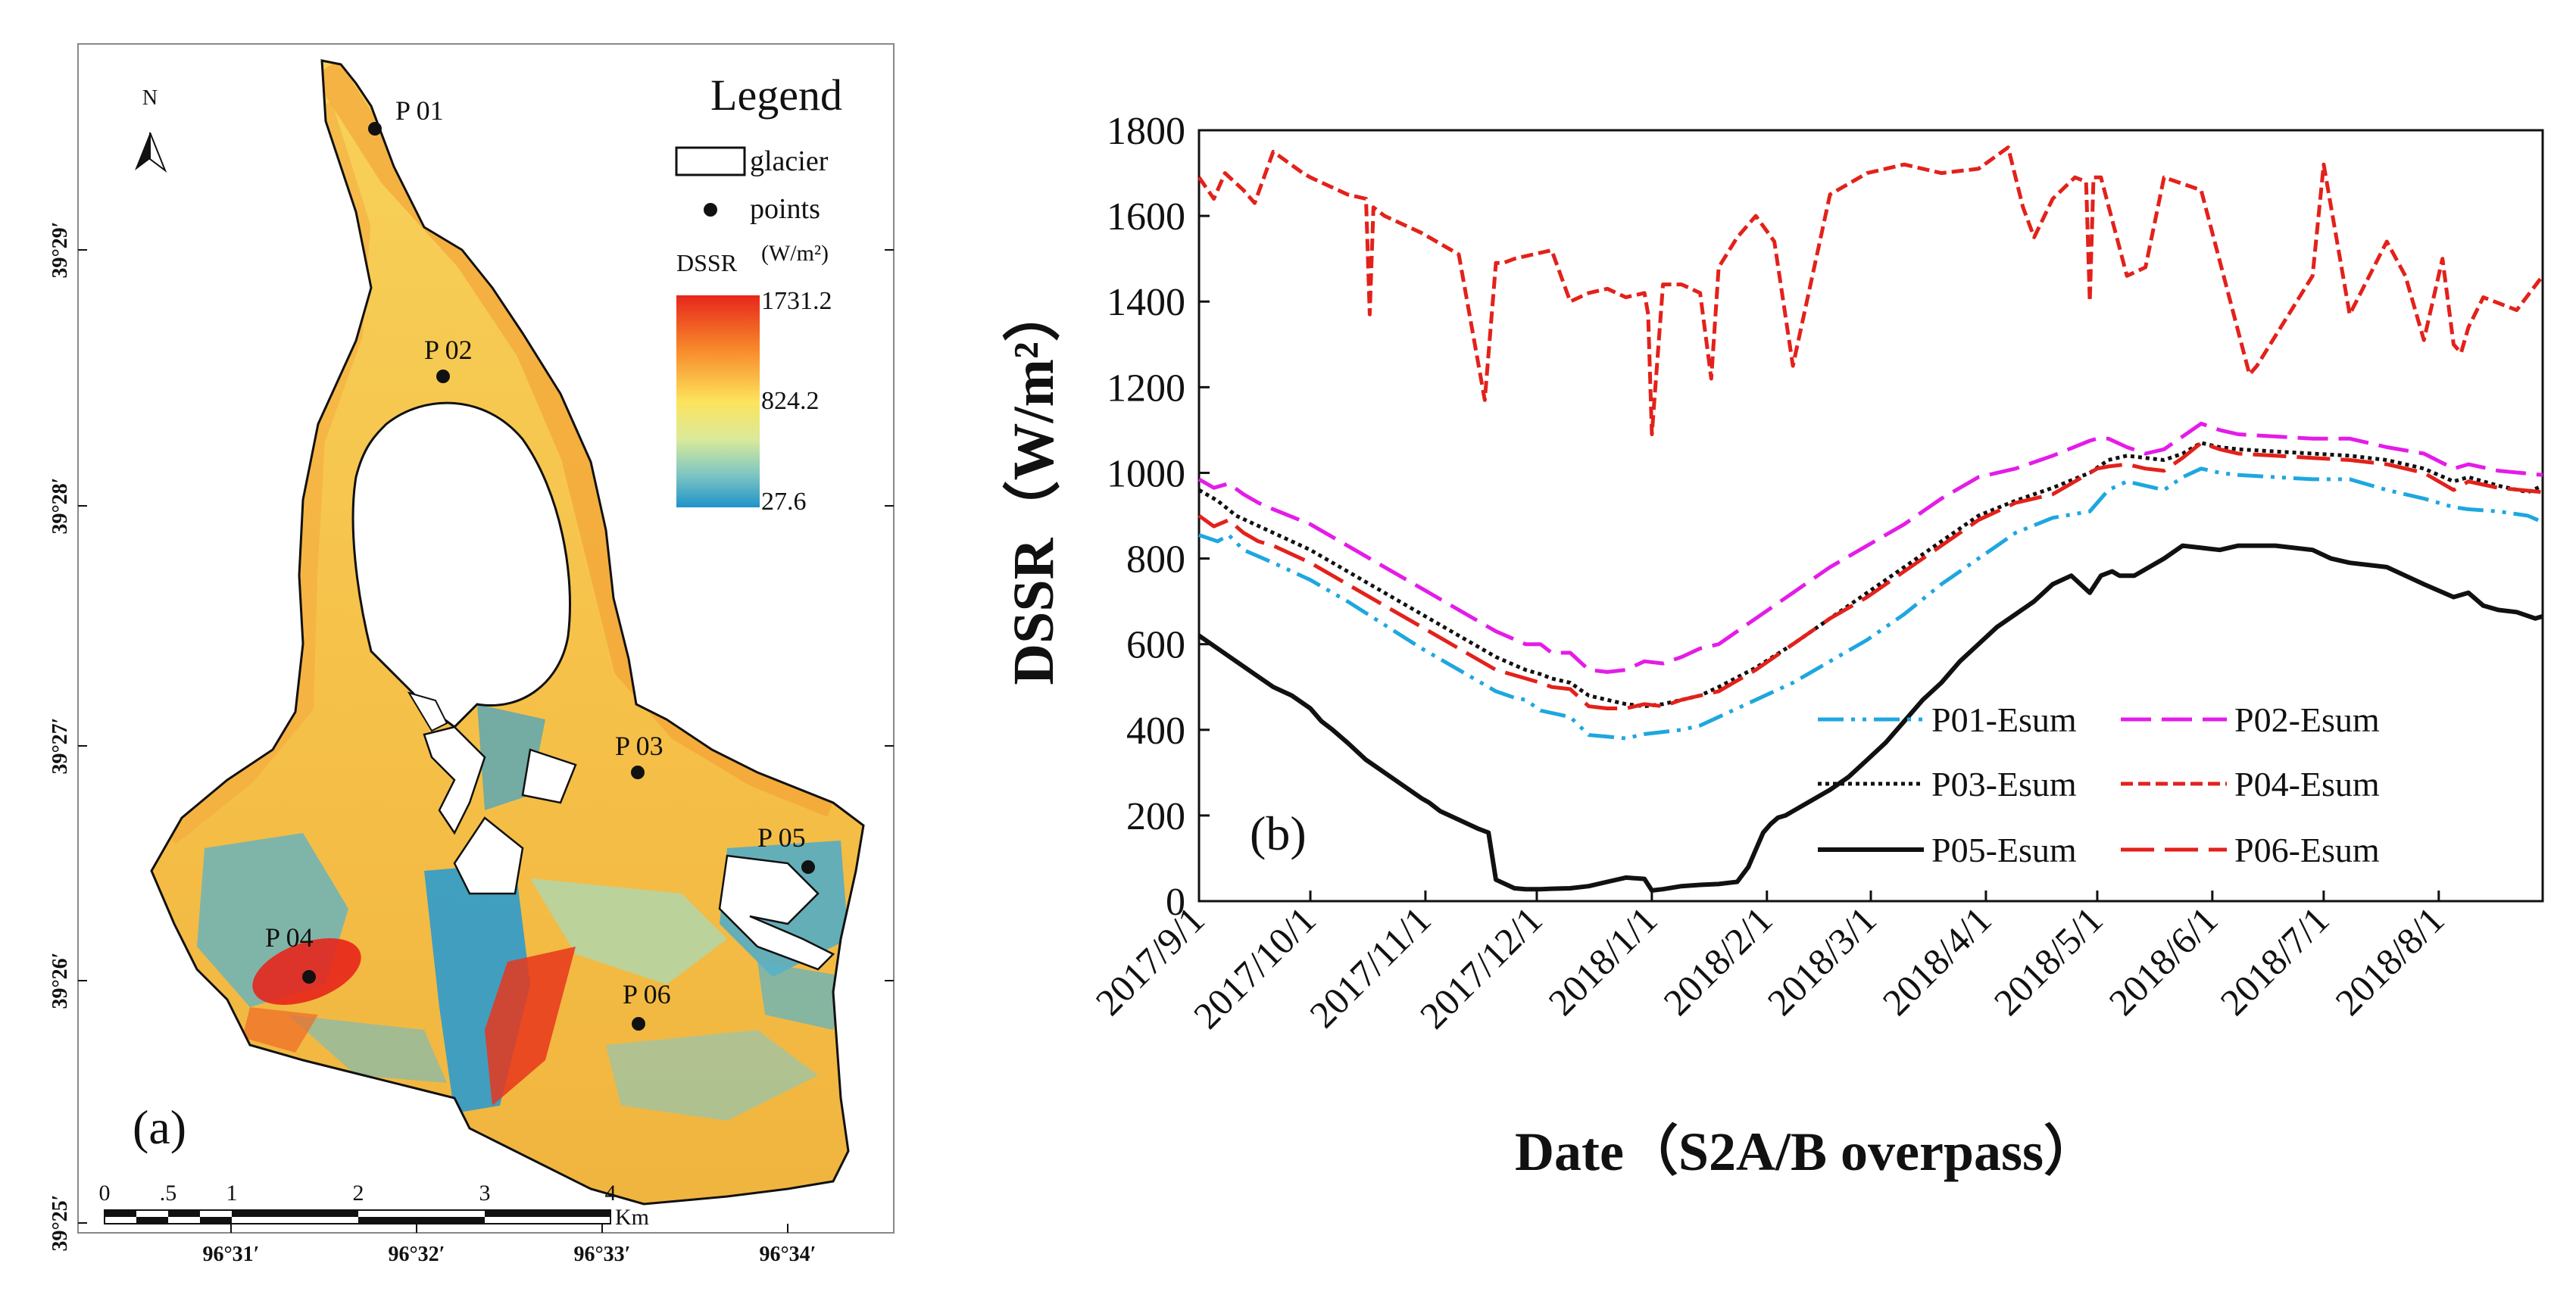  I want to click on series-line-P05-Esum, so click(1870, 718).